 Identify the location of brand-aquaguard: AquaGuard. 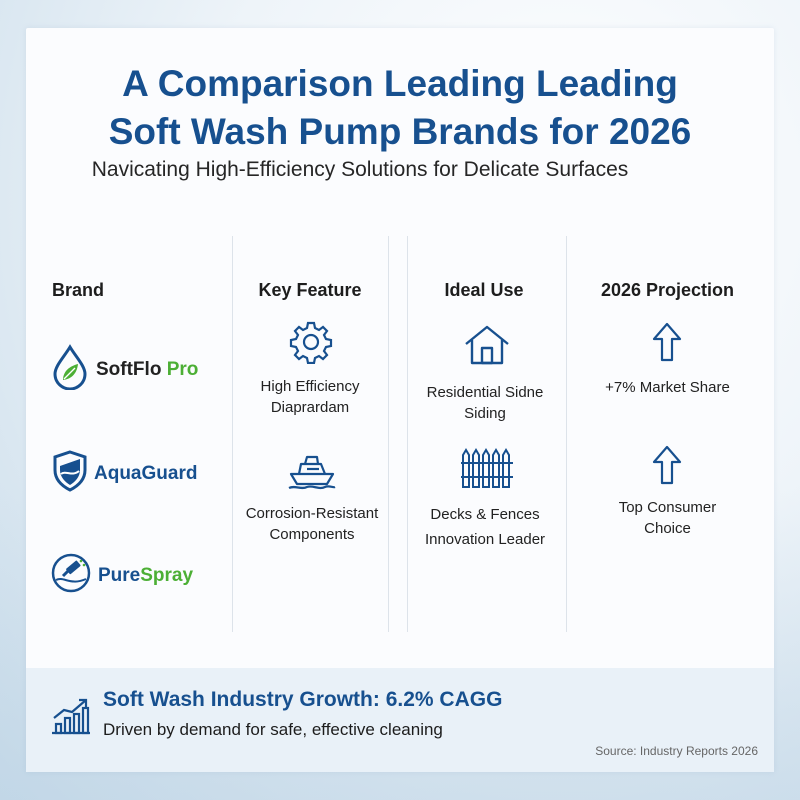
(124, 473).